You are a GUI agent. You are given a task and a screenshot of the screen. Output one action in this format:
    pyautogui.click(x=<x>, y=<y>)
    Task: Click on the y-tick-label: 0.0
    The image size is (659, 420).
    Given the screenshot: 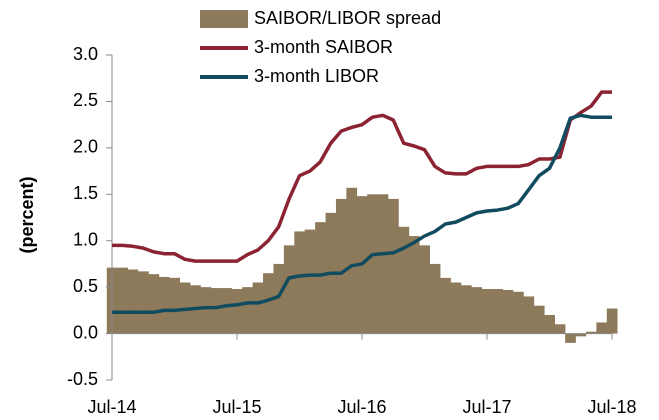 What is the action you would take?
    pyautogui.click(x=85, y=332)
    